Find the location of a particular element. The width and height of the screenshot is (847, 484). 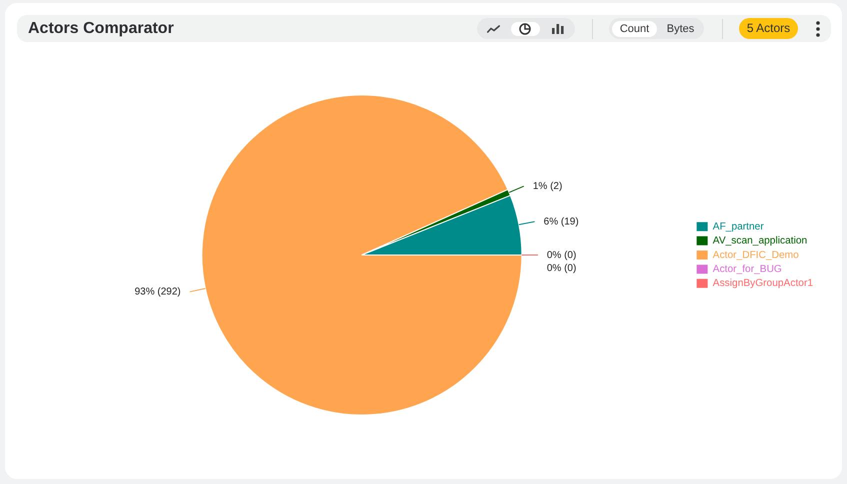

legend-label: AssignByGroupActor1 is located at coordinates (763, 284).